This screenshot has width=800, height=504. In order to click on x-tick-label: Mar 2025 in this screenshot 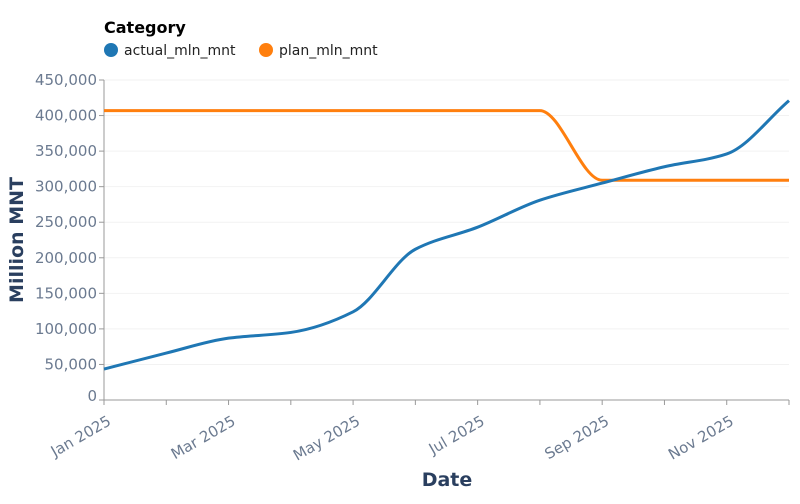, I will do `click(203, 437)`.